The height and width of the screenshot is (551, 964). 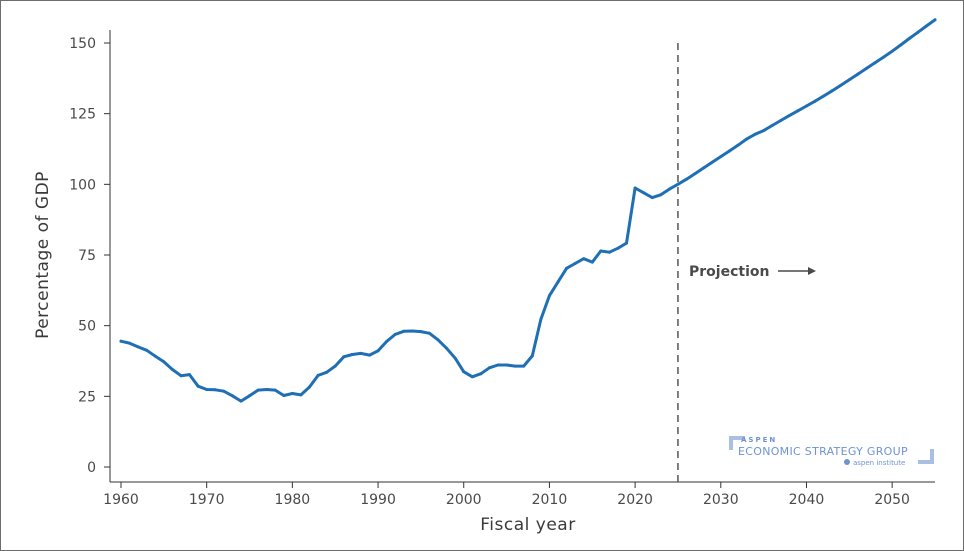 I want to click on projection-arrow-head, so click(x=812, y=271).